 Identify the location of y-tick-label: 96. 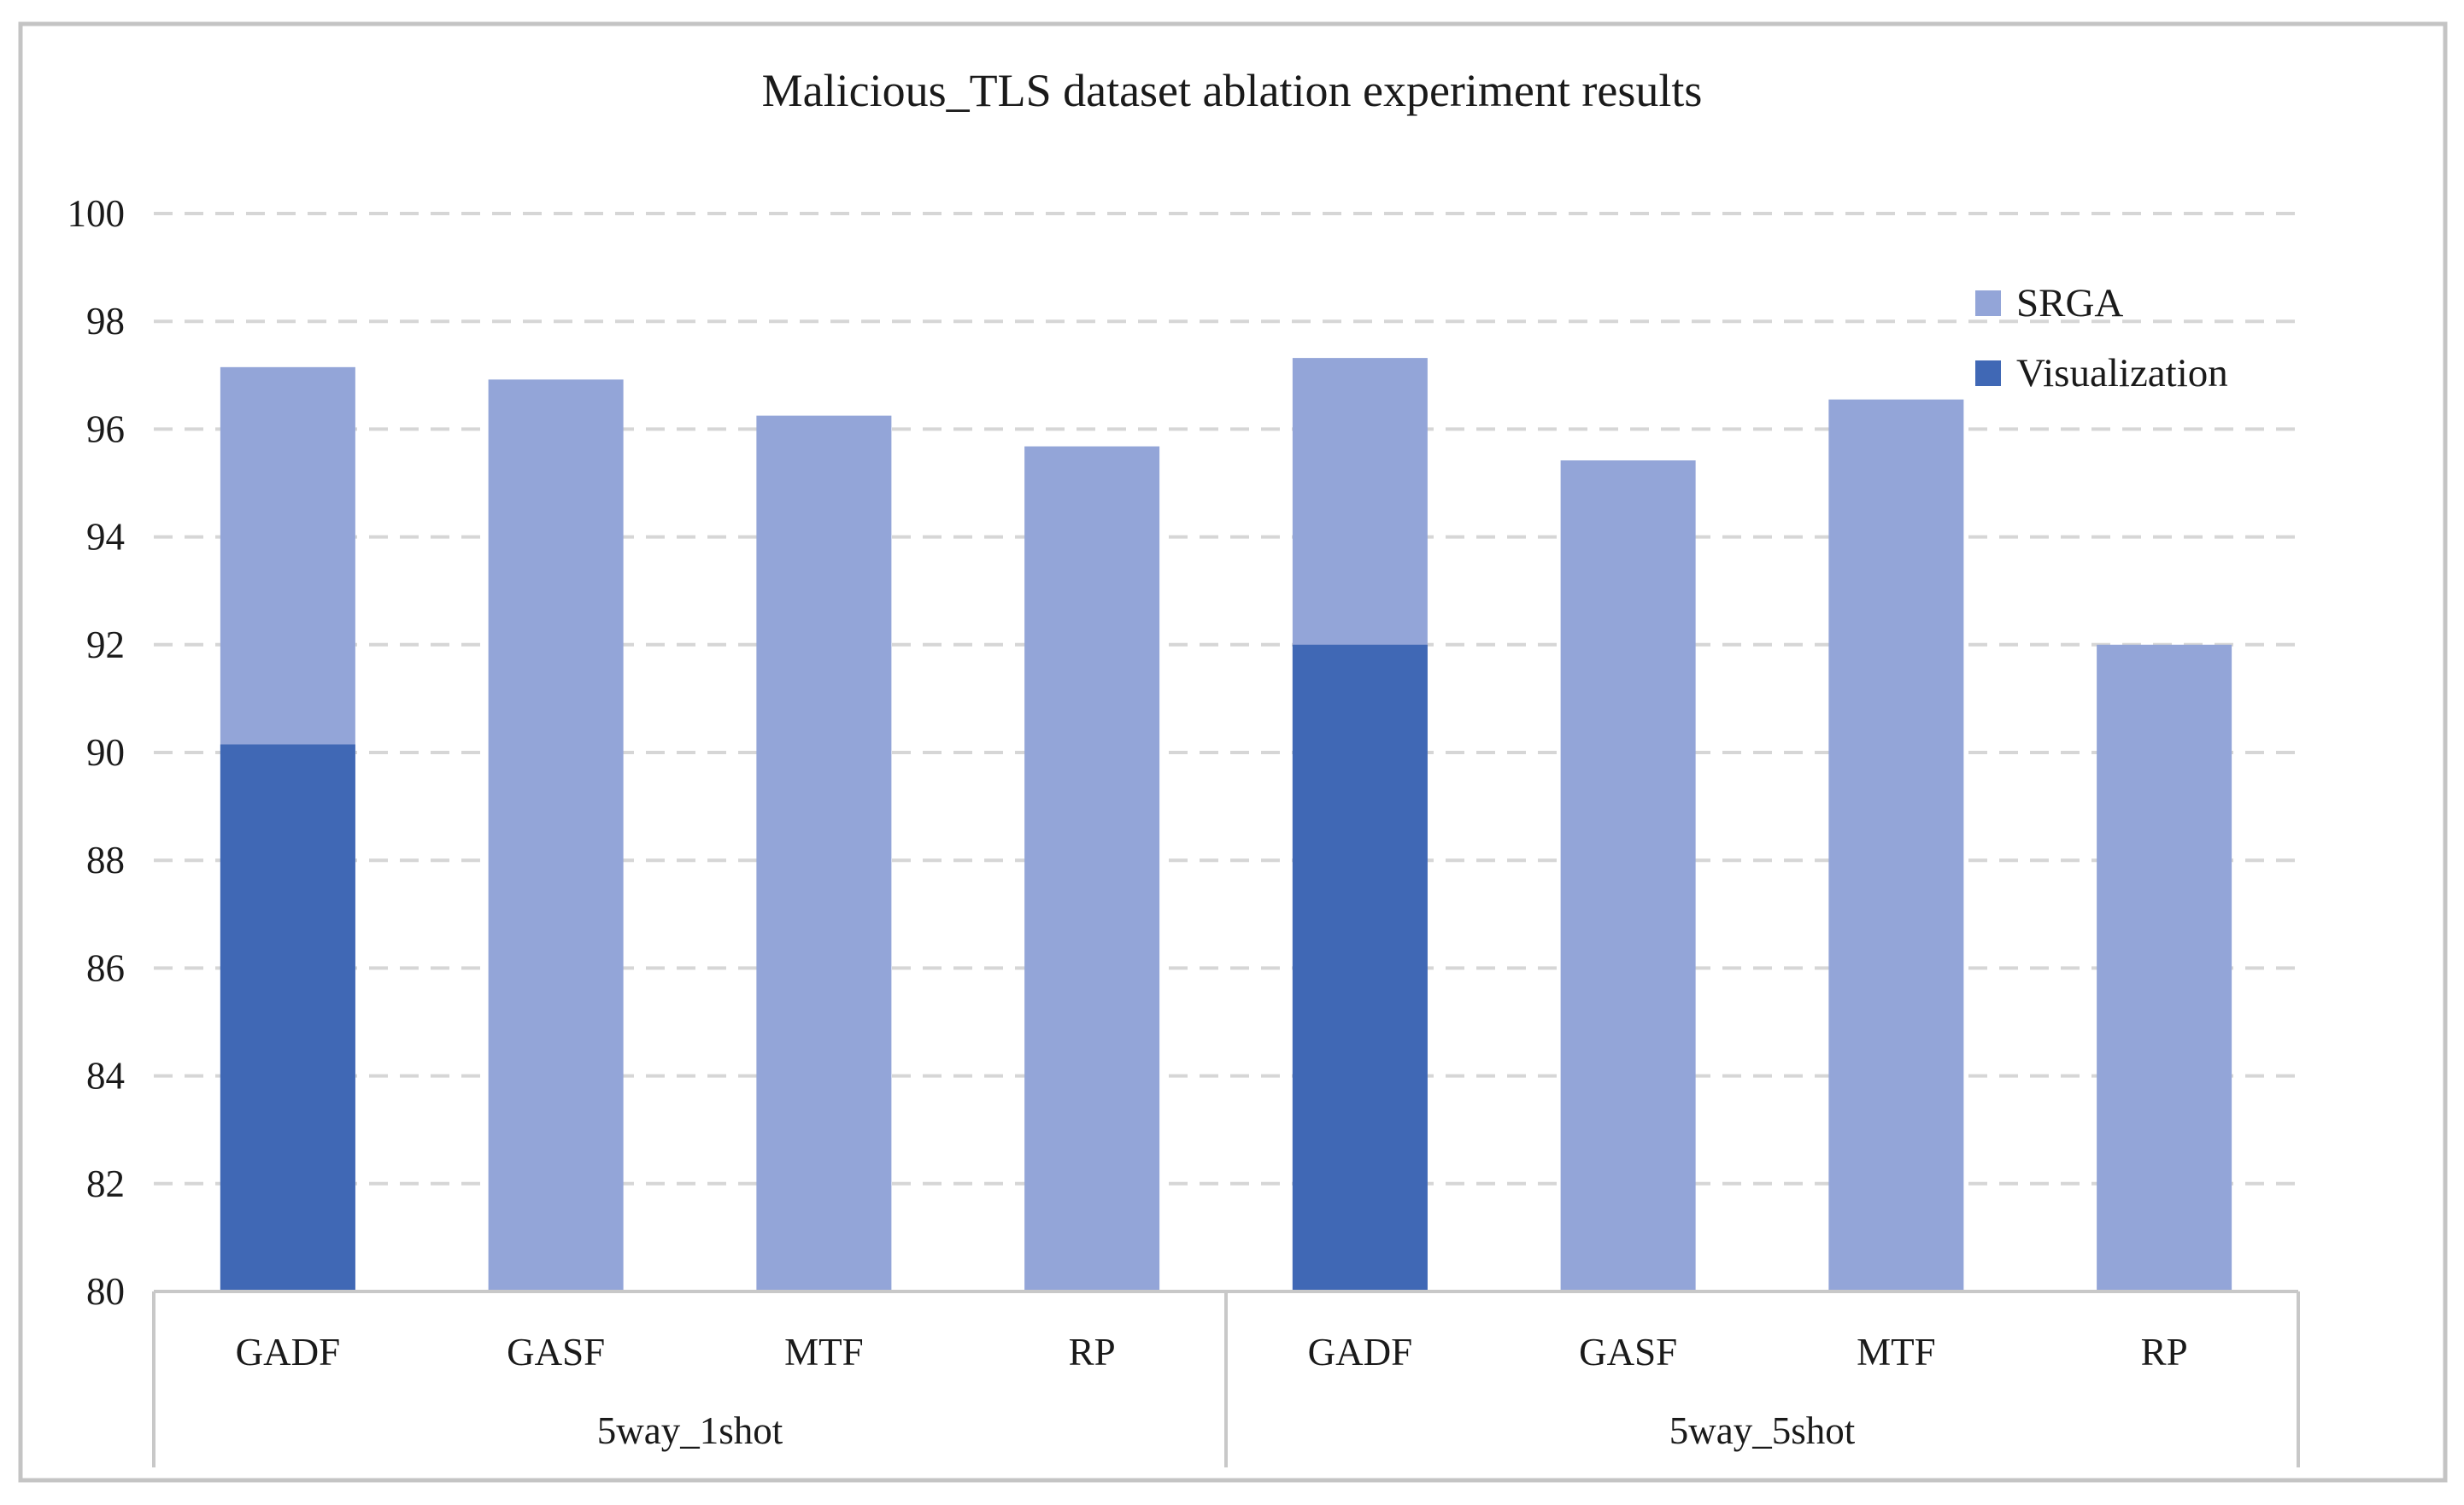
(105, 428).